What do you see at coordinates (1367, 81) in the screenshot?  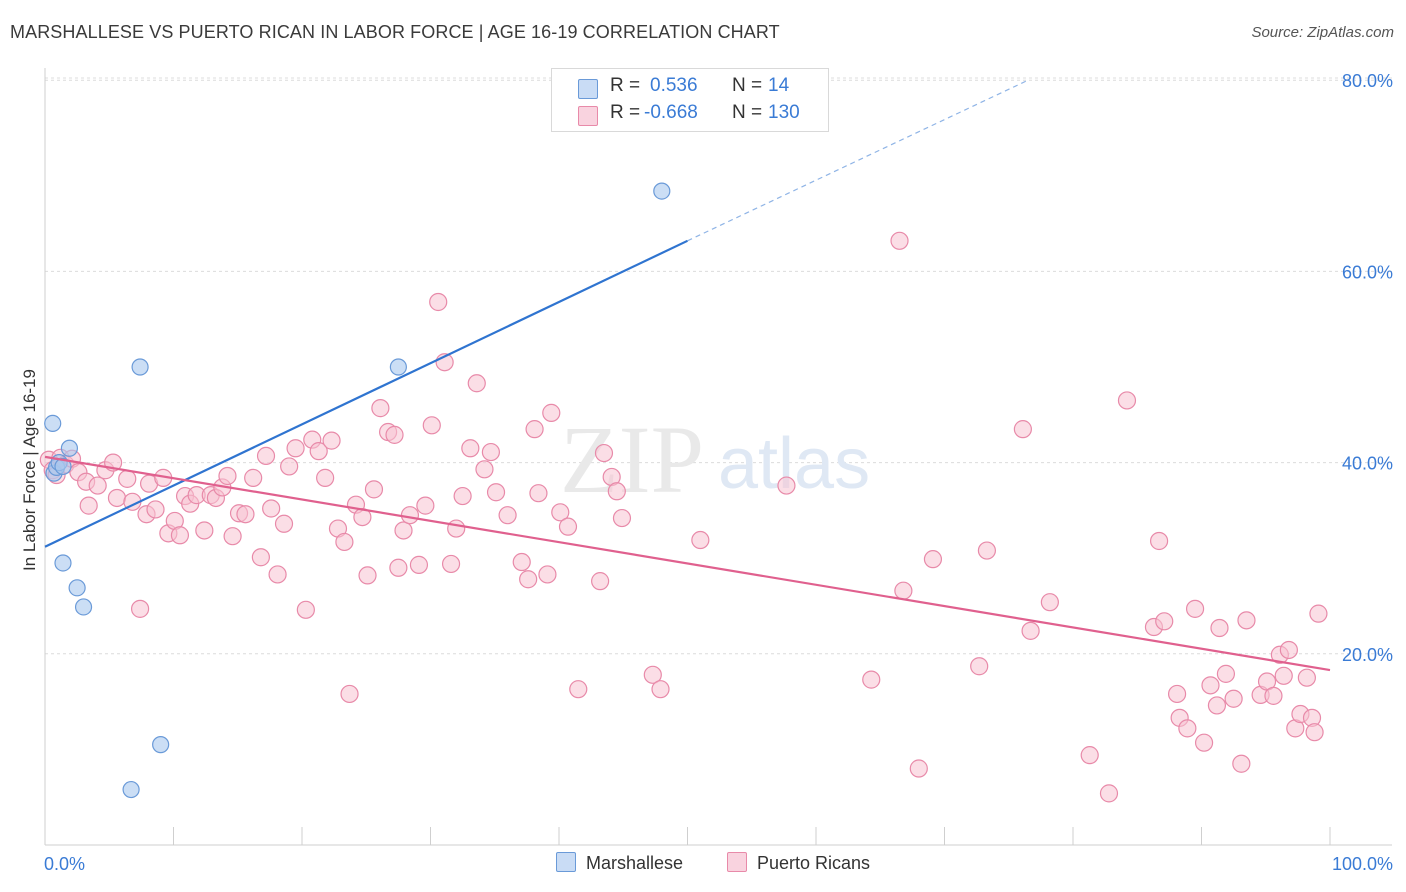 I see `y-tick-label: 80.0%` at bounding box center [1367, 81].